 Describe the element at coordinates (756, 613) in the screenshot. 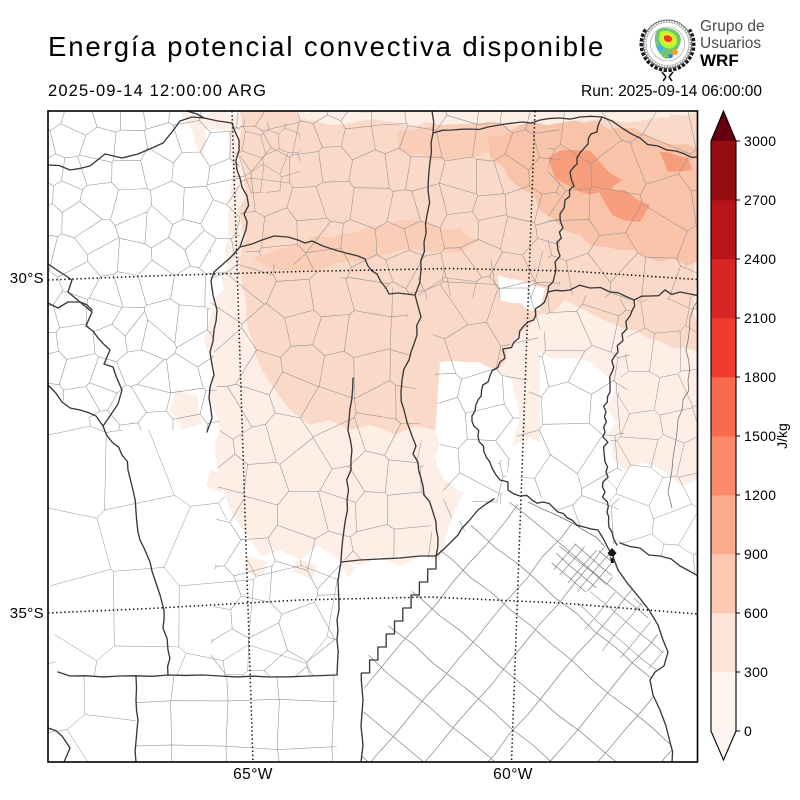

I see `svg-text: 600` at that location.